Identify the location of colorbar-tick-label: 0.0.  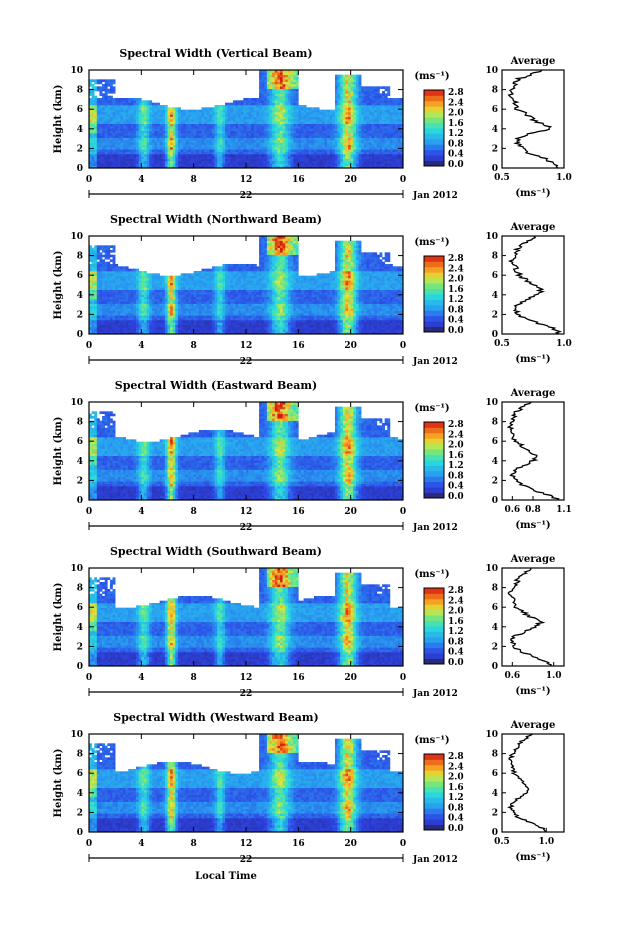
(456, 165).